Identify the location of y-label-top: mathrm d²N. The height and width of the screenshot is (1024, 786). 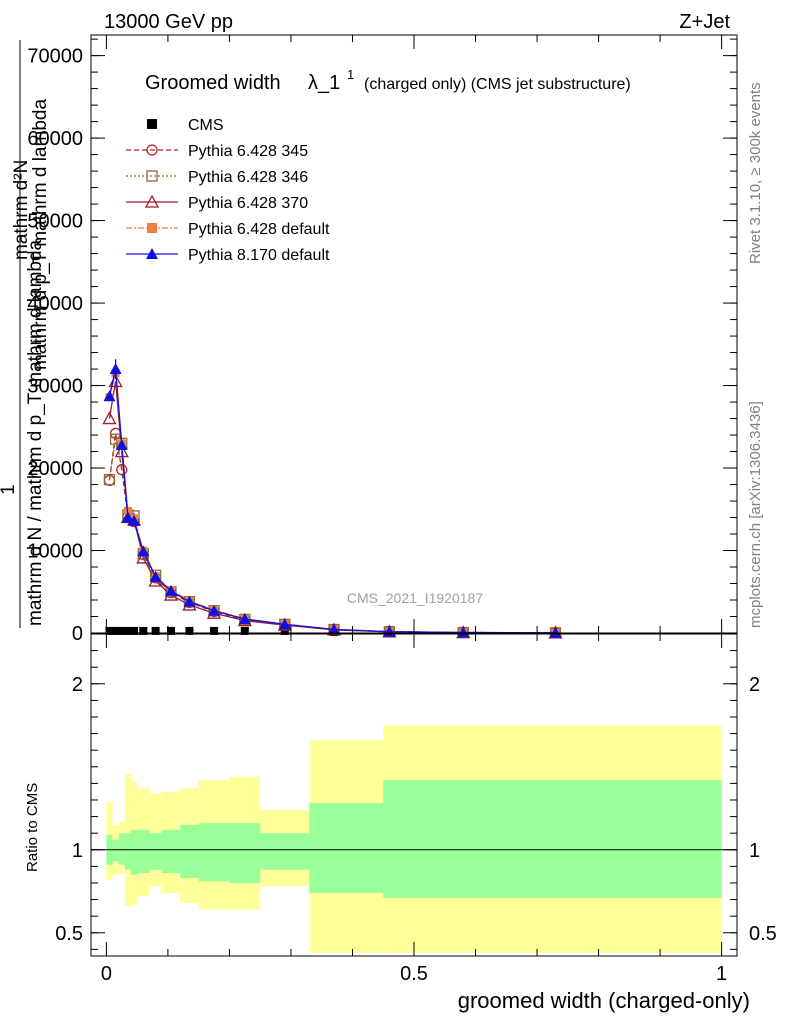
(21, 210).